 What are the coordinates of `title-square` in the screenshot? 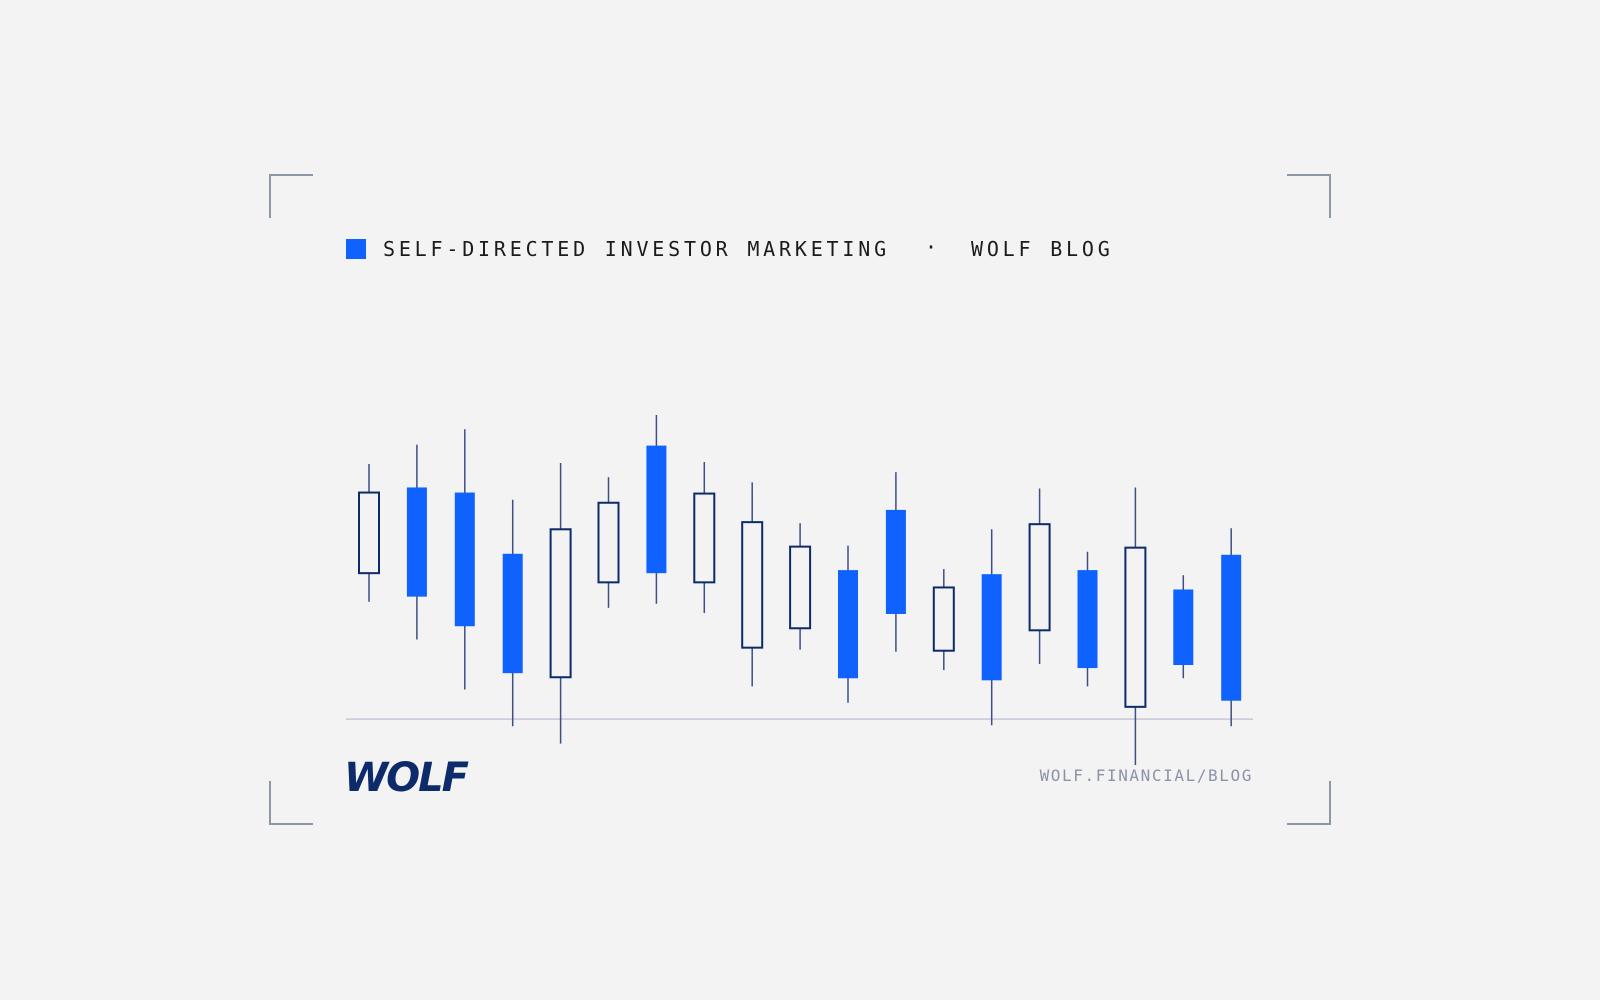 It's located at (356, 249).